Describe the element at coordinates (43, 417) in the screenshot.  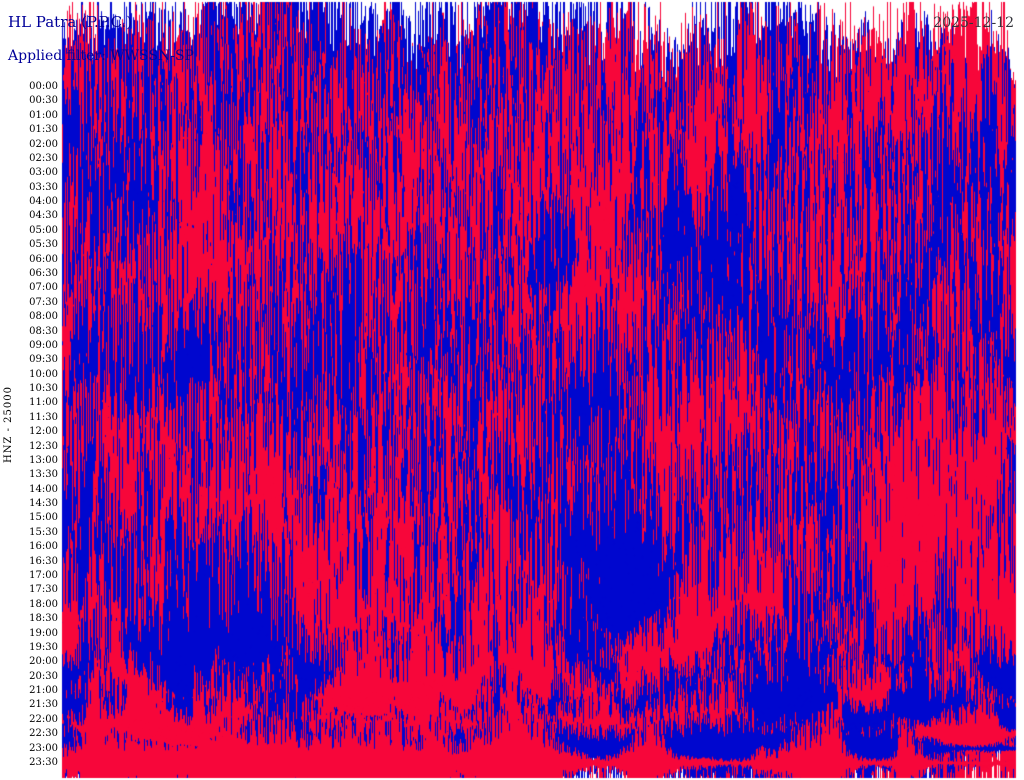
I see `time-label: 11:30` at that location.